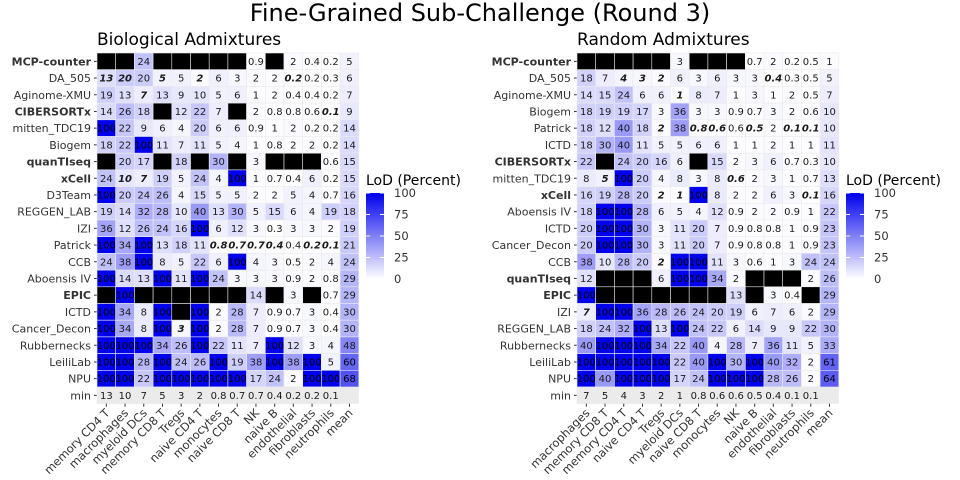 This screenshot has width=960, height=480. Describe the element at coordinates (773, 329) in the screenshot. I see `cell-label: 9` at that location.